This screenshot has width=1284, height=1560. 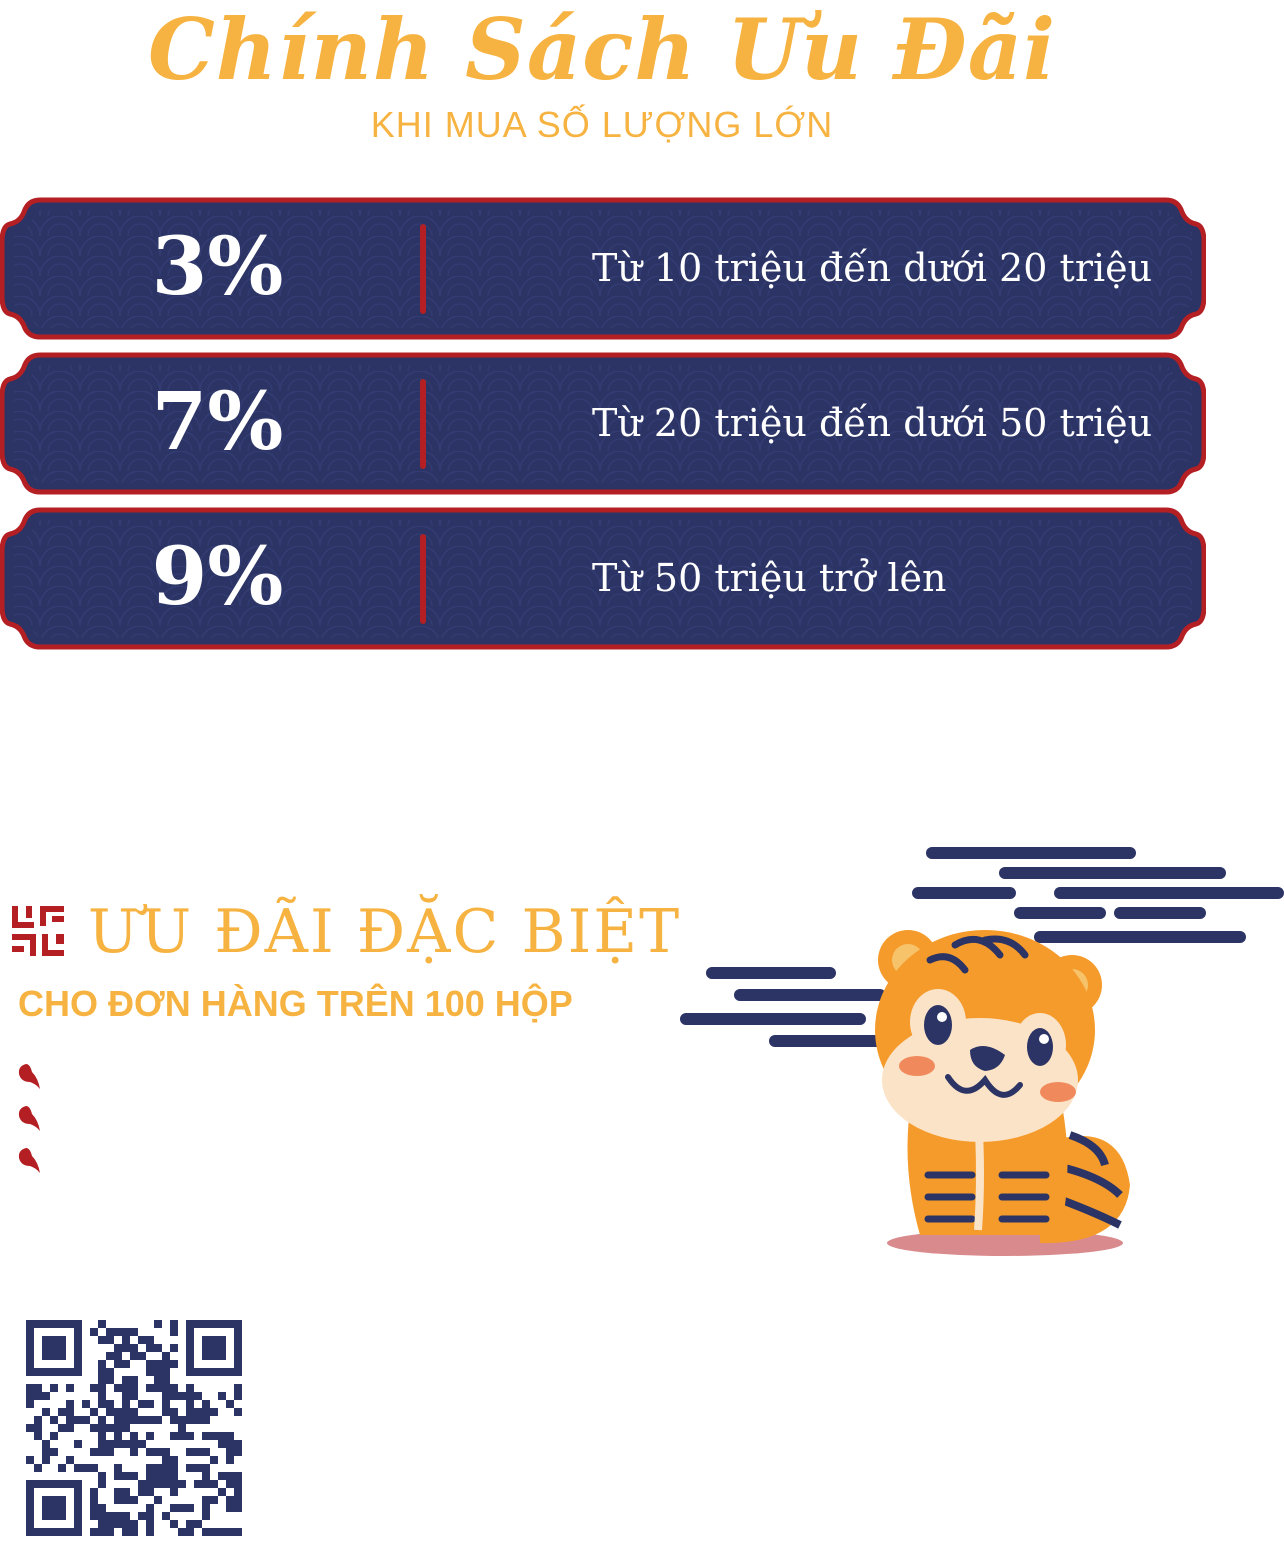 I want to click on tier-plate, so click(x=603, y=268).